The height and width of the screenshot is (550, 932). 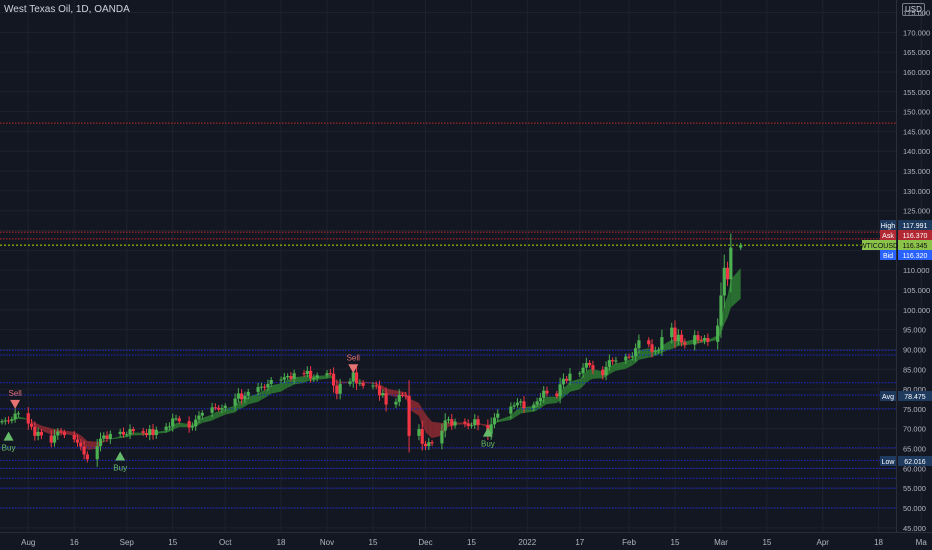 I want to click on ask-label-text: Ask, so click(x=888, y=236).